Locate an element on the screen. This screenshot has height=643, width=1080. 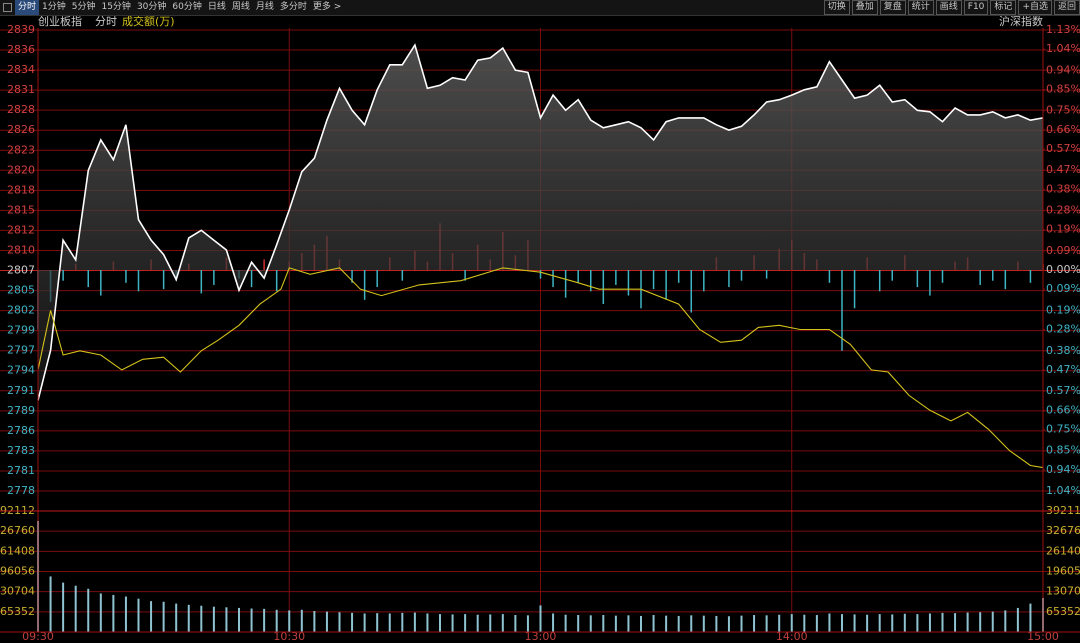
x-tick-label: 13:00 is located at coordinates (541, 636).